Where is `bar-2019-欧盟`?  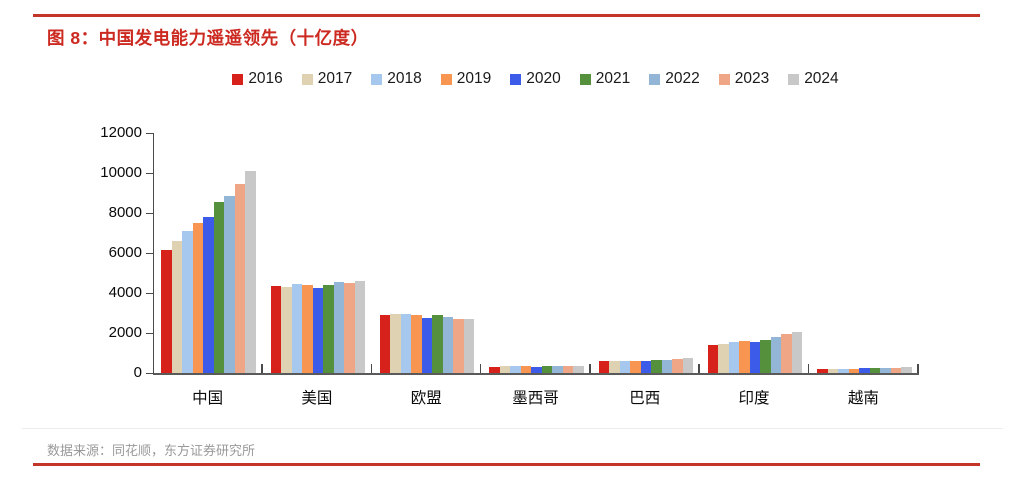
bar-2019-欧盟 is located at coordinates (416, 344).